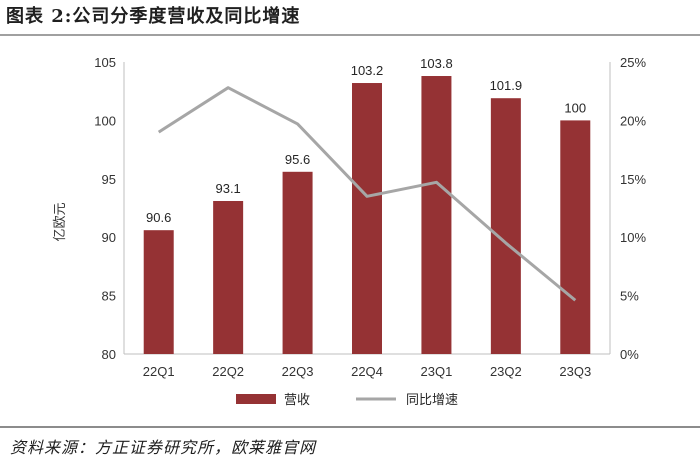 Image resolution: width=700 pixels, height=474 pixels. What do you see at coordinates (575, 107) in the screenshot?
I see `data-label-23Q3: 100` at bounding box center [575, 107].